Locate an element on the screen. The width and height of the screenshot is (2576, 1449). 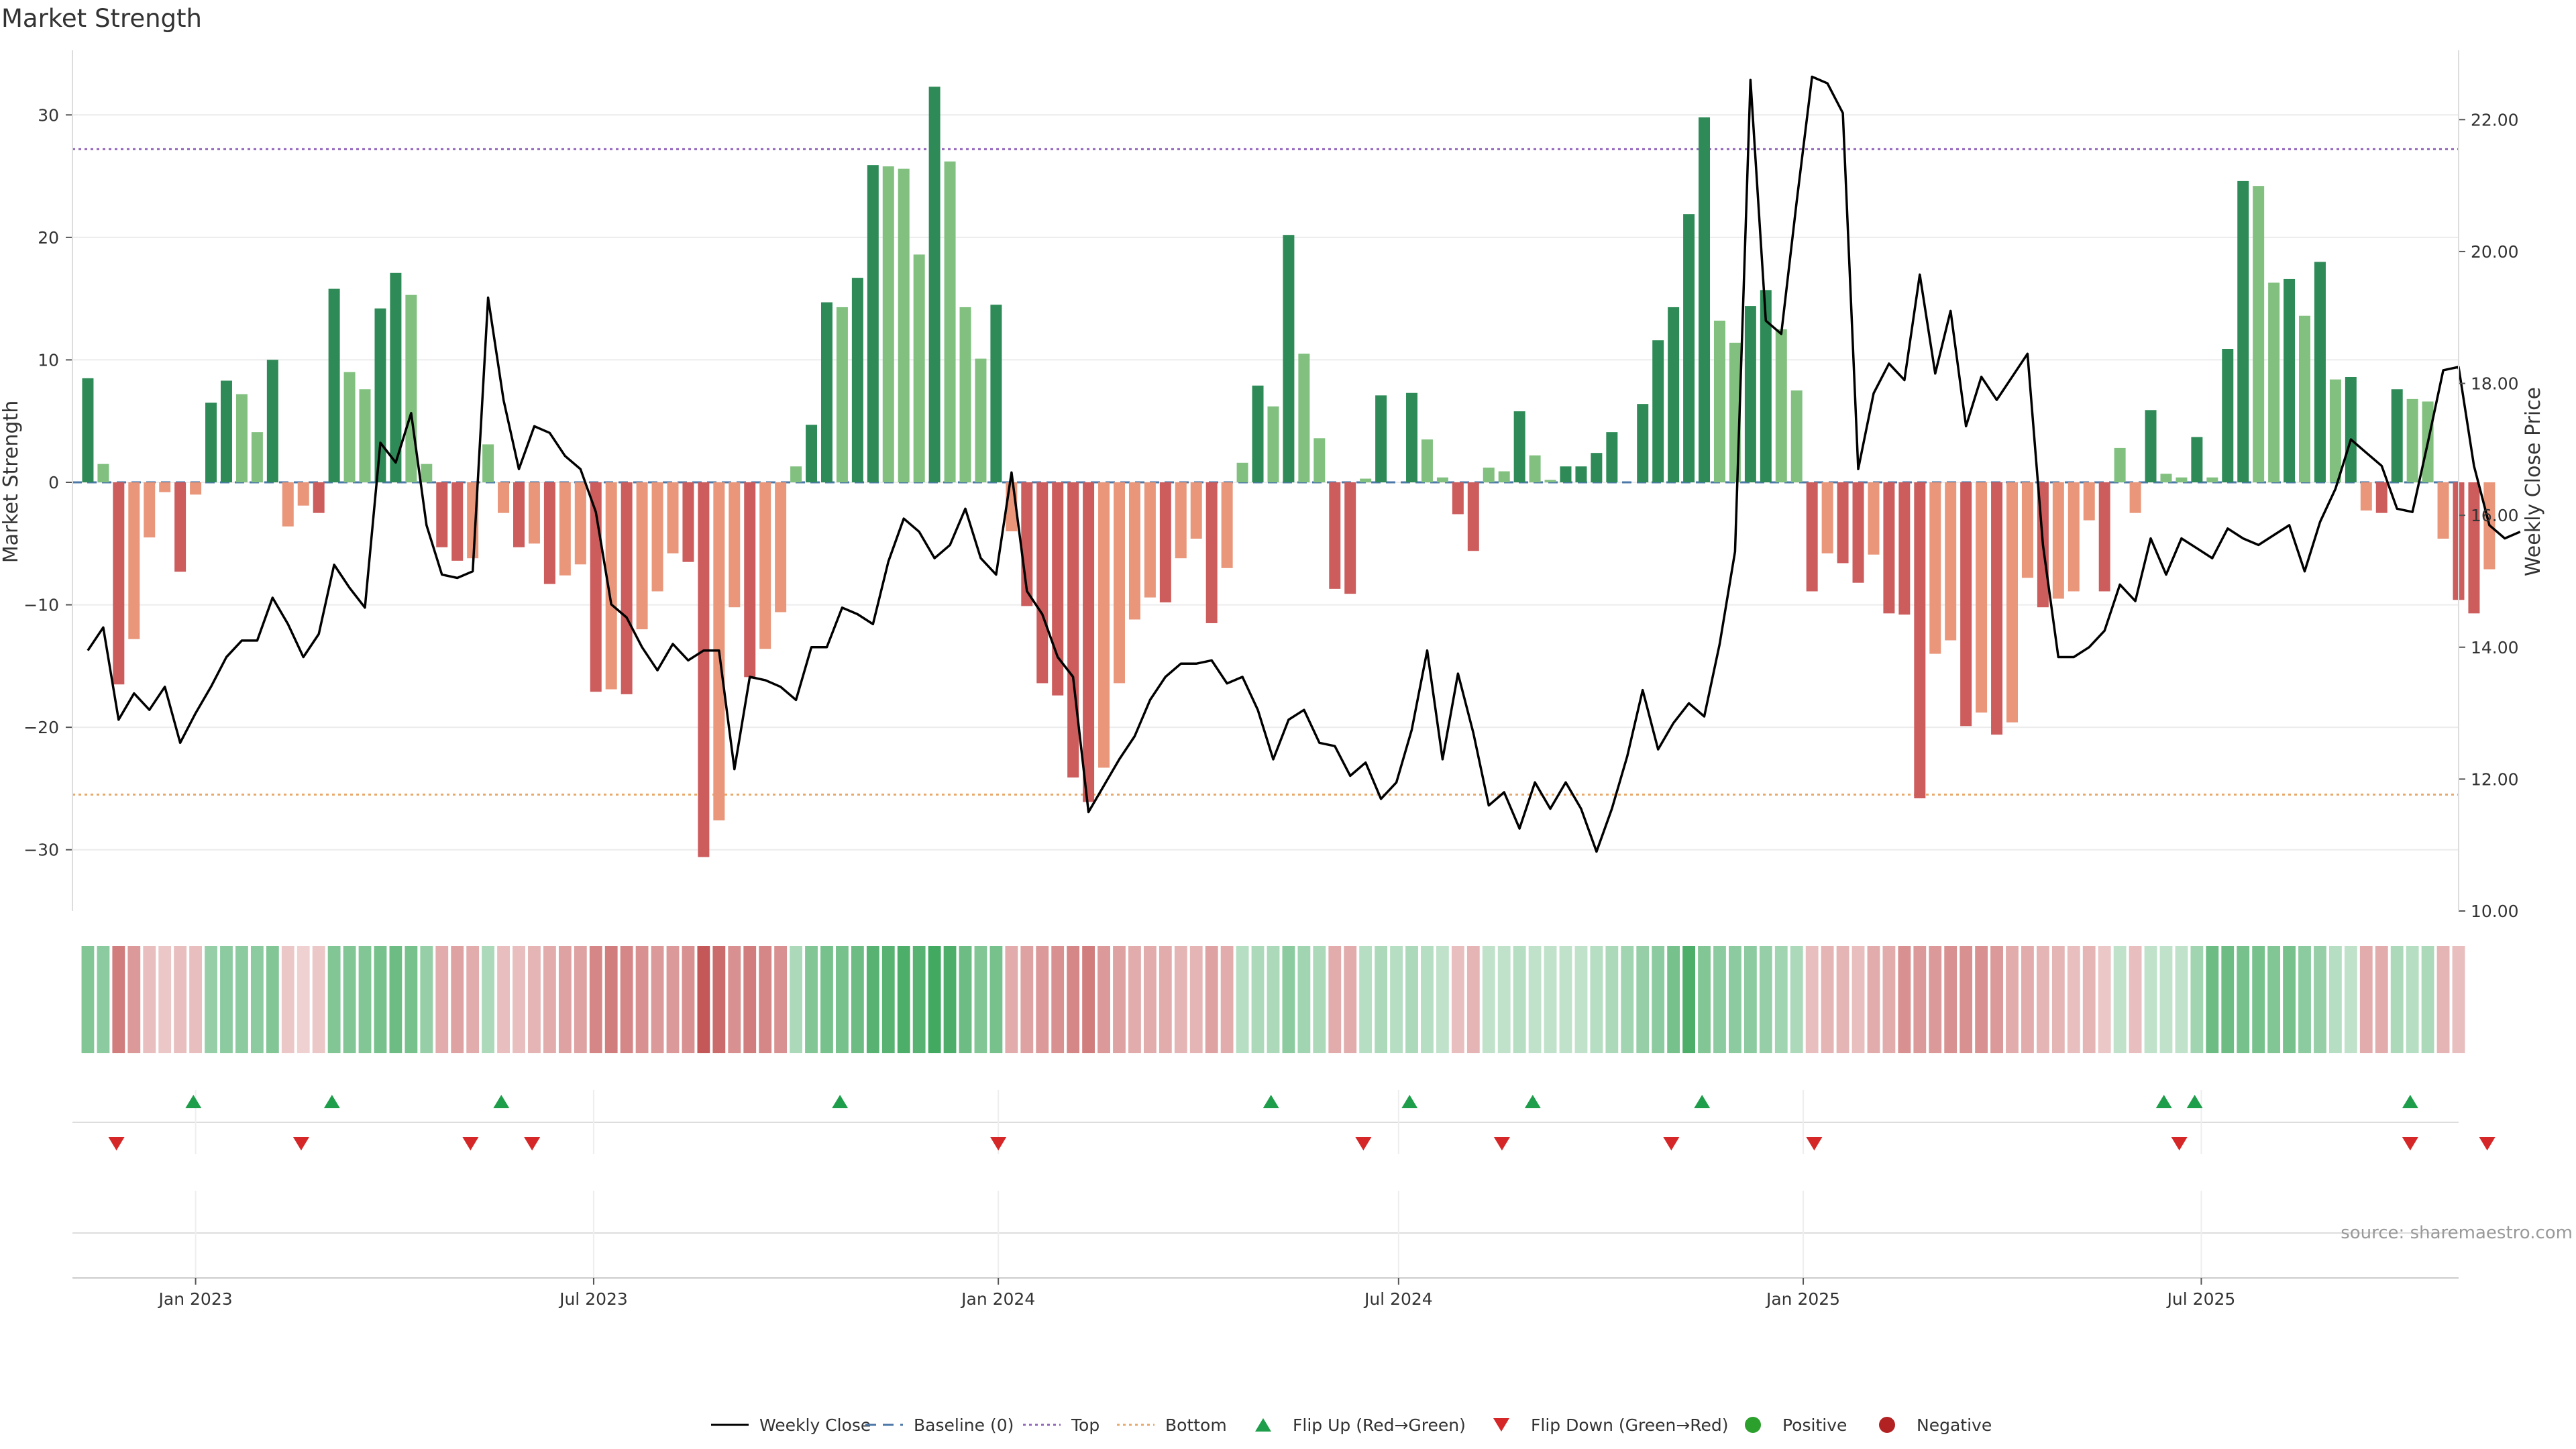
left-tick-label: 0 is located at coordinates (53, 482).